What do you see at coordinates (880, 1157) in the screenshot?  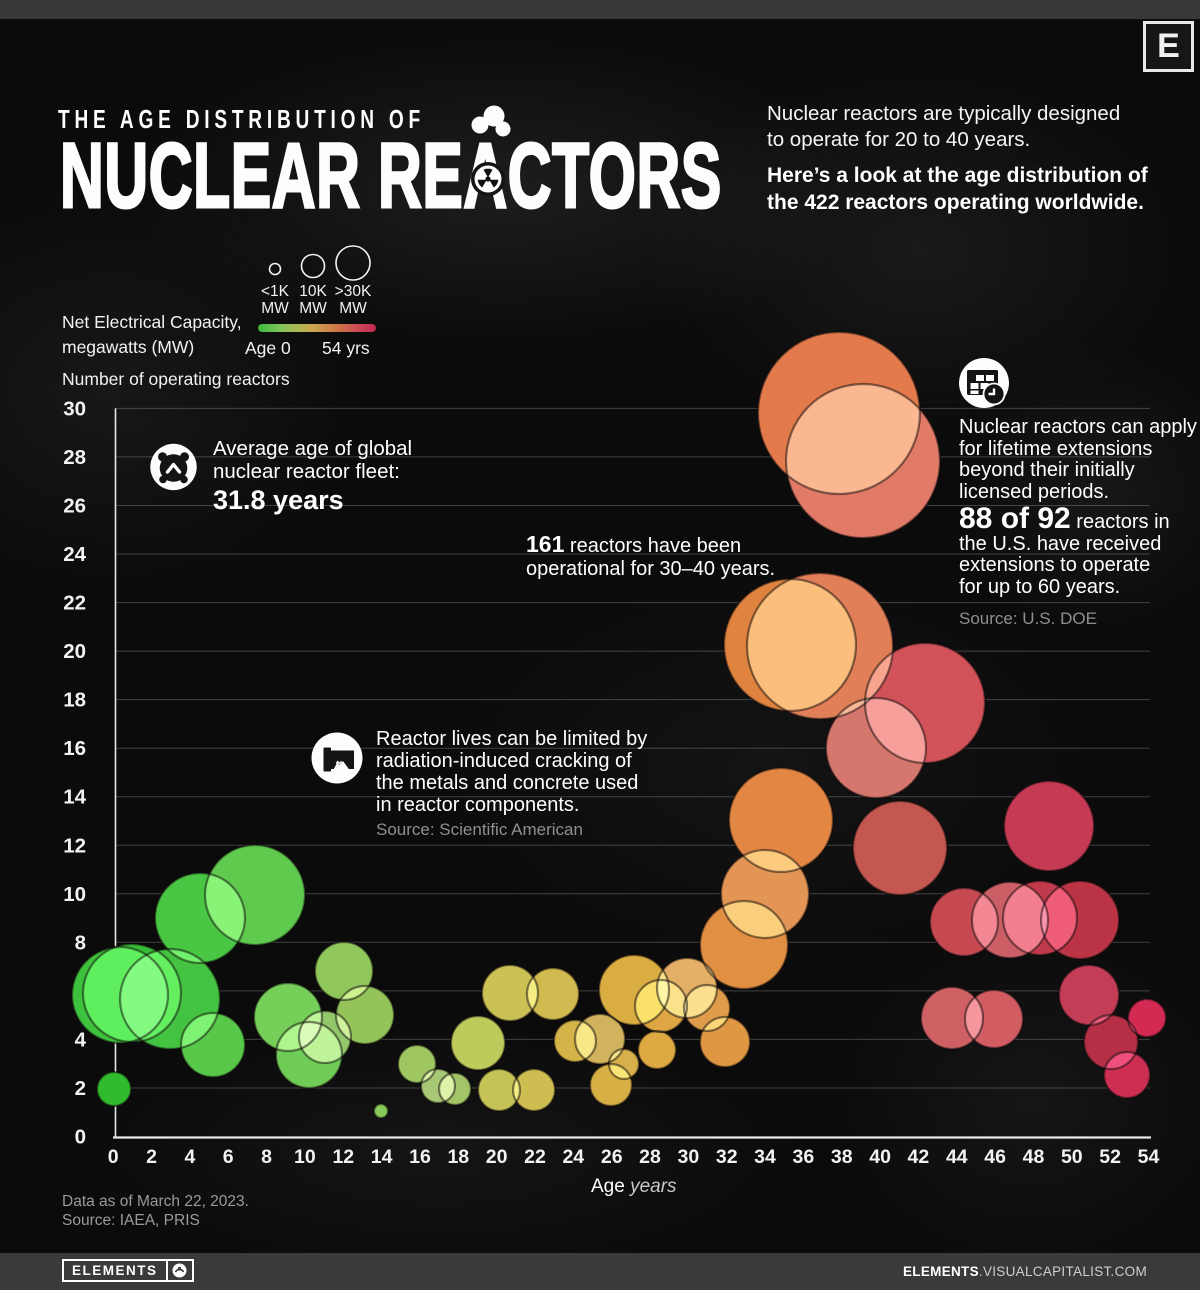 I see `svg-text: 40` at bounding box center [880, 1157].